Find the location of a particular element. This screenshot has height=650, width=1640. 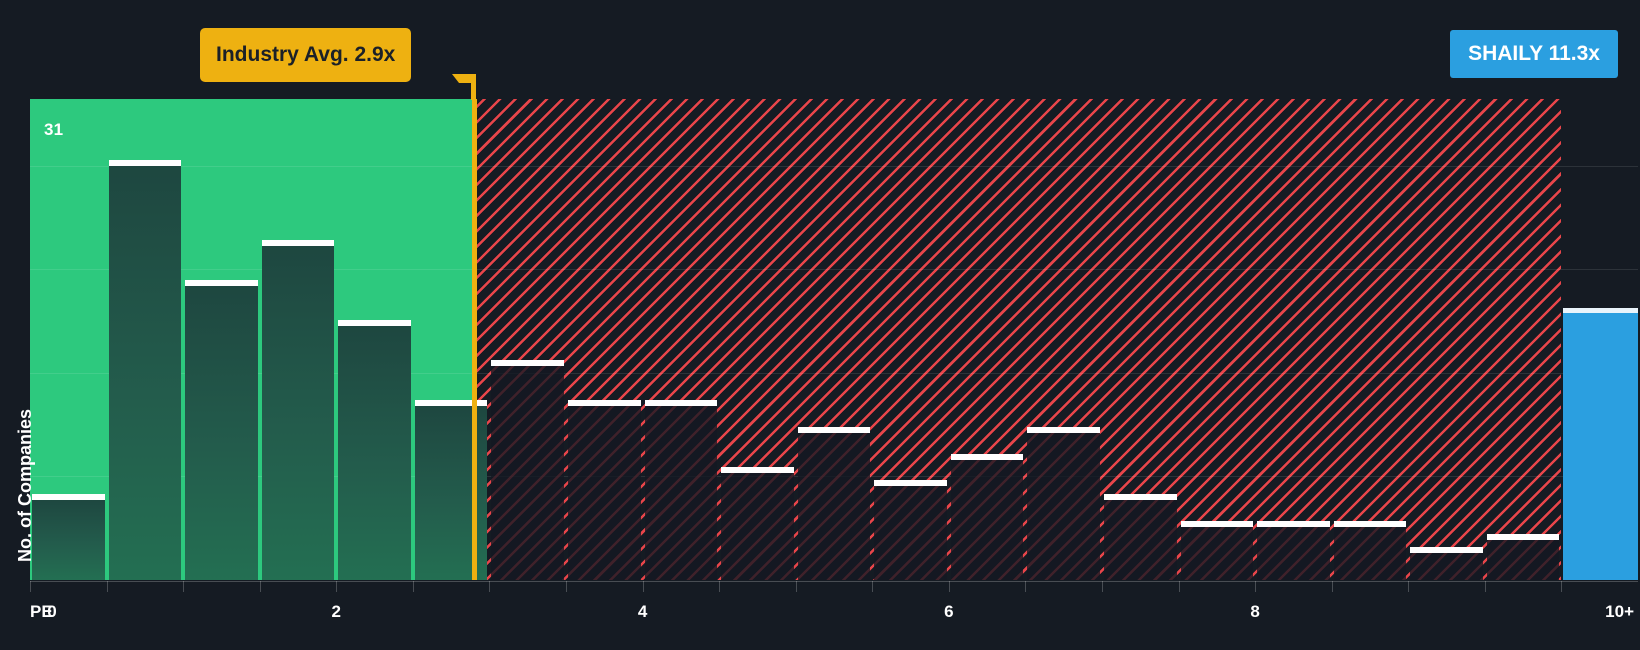

industry-average-label: Industry Avg. 2.9x is located at coordinates (306, 54).